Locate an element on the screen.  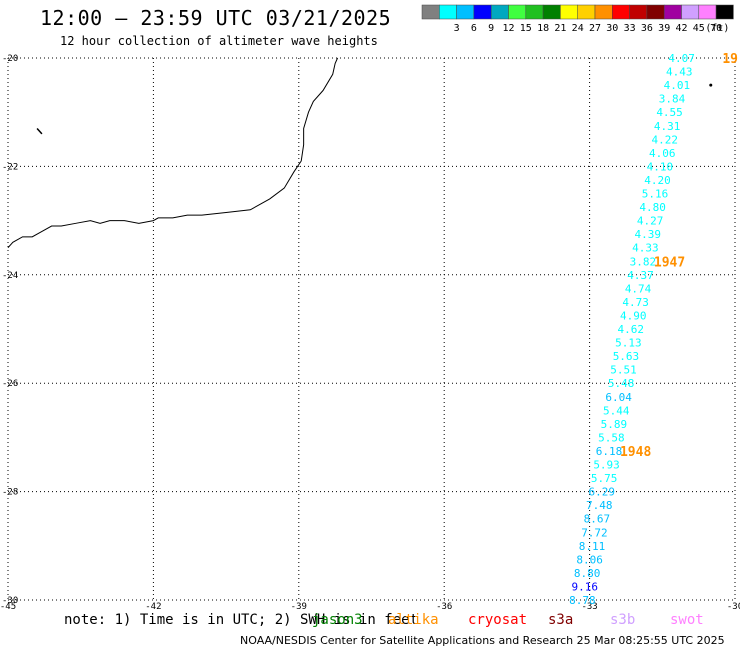
wave-height-value: 4.06 is located at coordinates (662, 153).